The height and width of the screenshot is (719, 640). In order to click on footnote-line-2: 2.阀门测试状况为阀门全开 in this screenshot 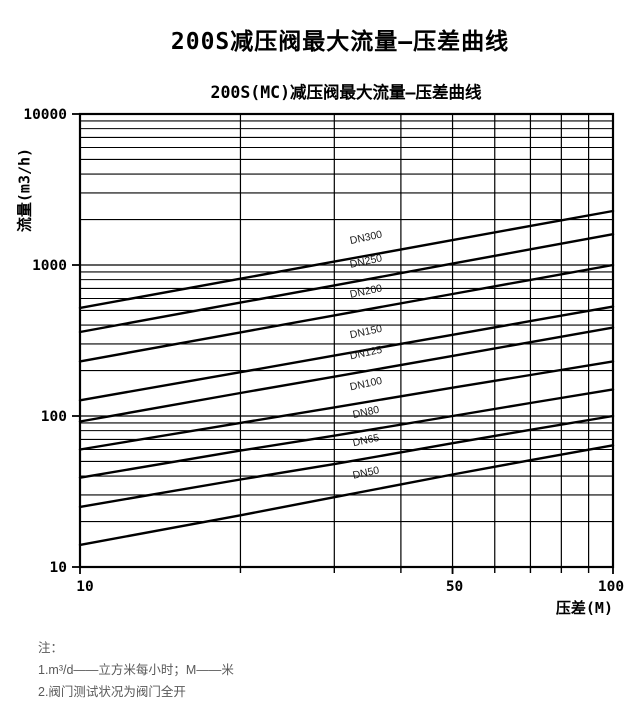, I will do `click(112, 692)`.